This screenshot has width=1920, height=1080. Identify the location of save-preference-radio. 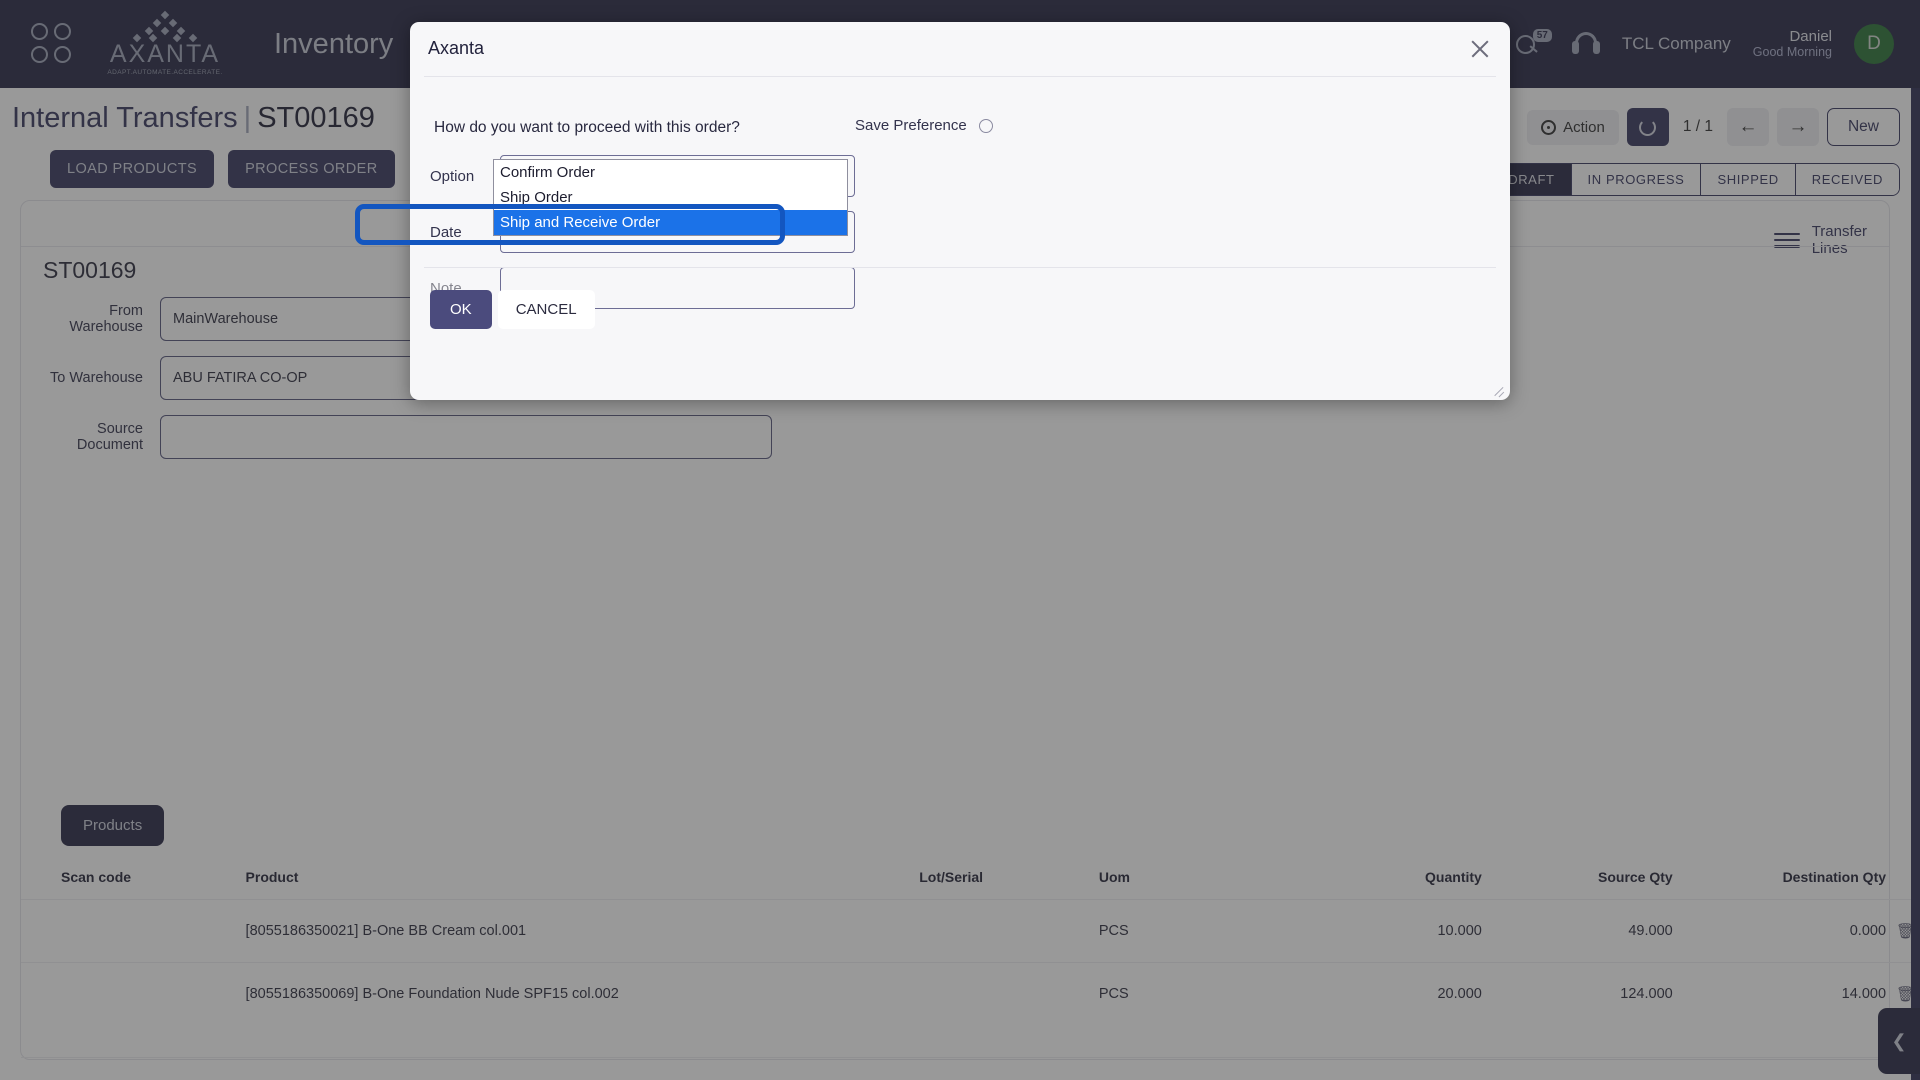
(985, 125).